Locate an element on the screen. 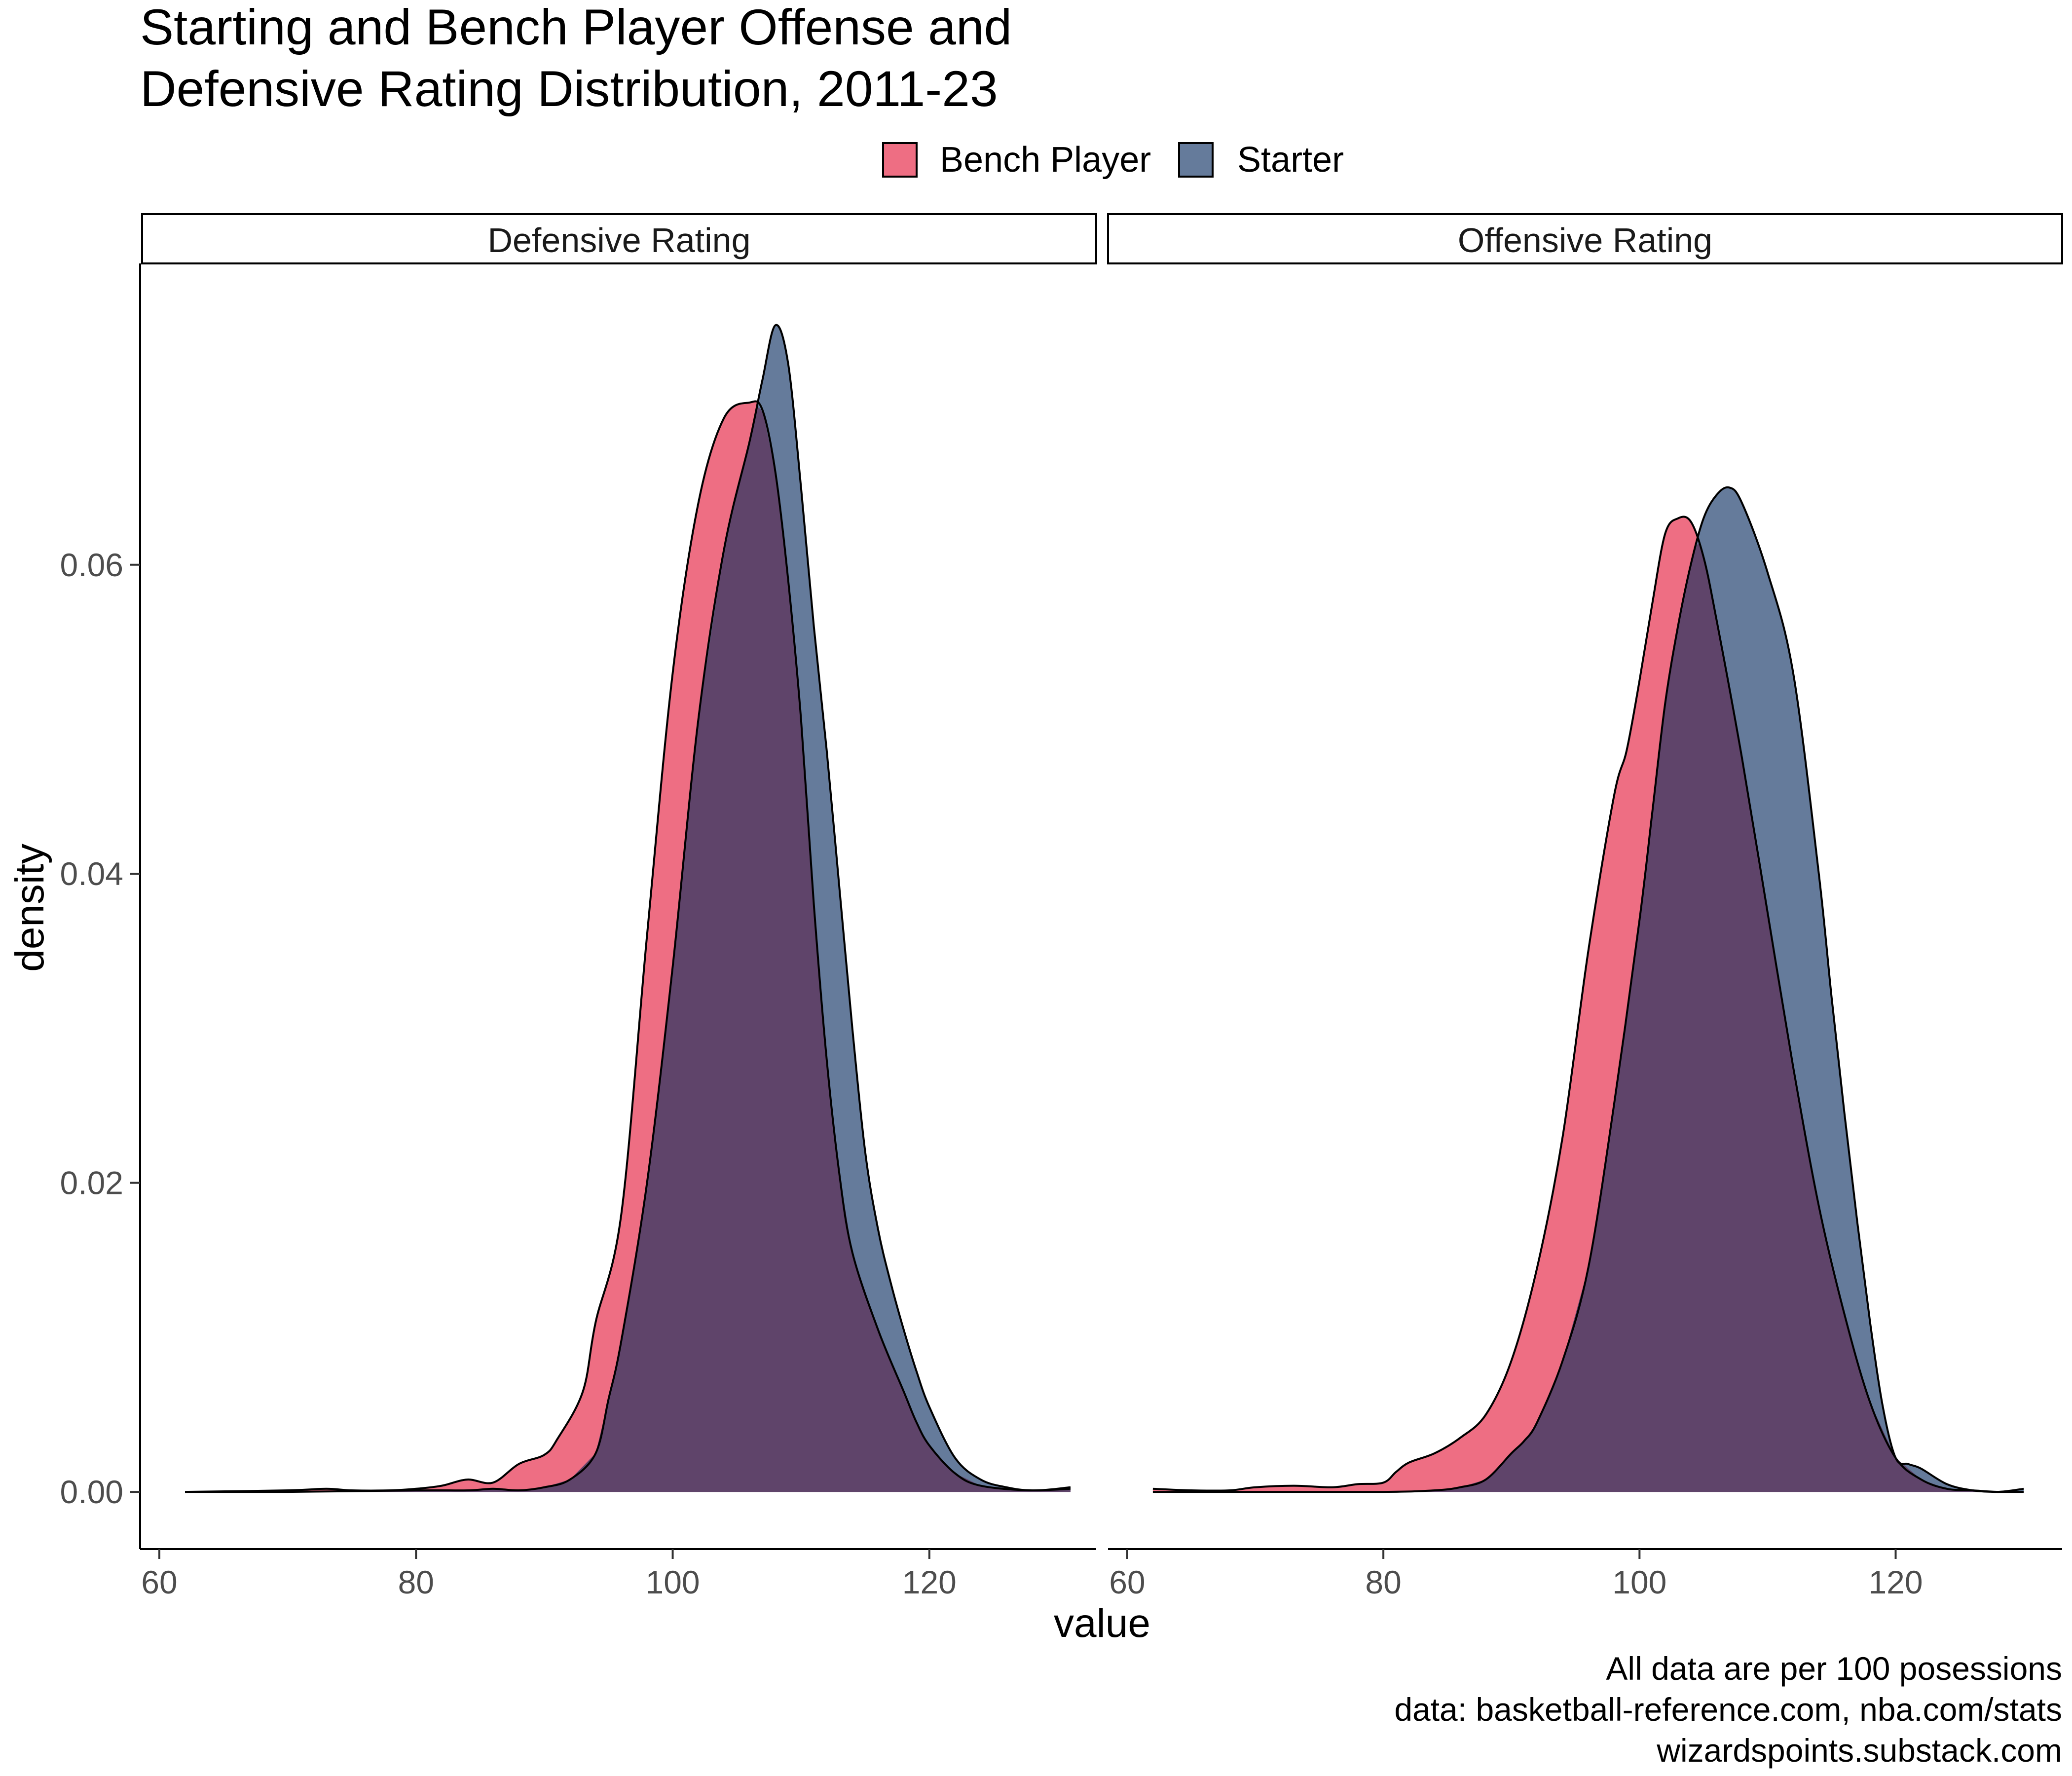 This screenshot has width=2072, height=1776. y-tick-label-0-02: 0.02 is located at coordinates (92, 1183).